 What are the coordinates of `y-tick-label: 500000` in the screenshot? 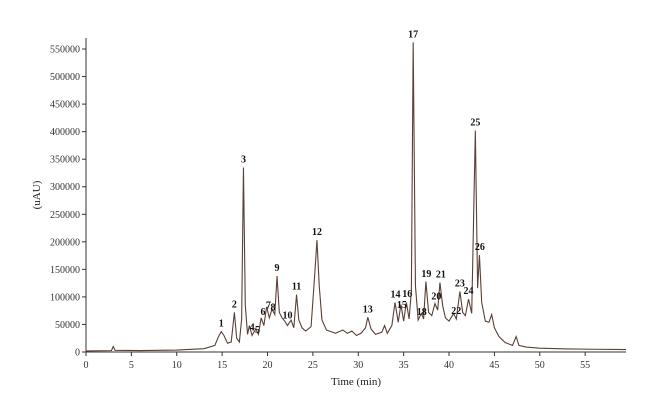 It's located at (65, 77).